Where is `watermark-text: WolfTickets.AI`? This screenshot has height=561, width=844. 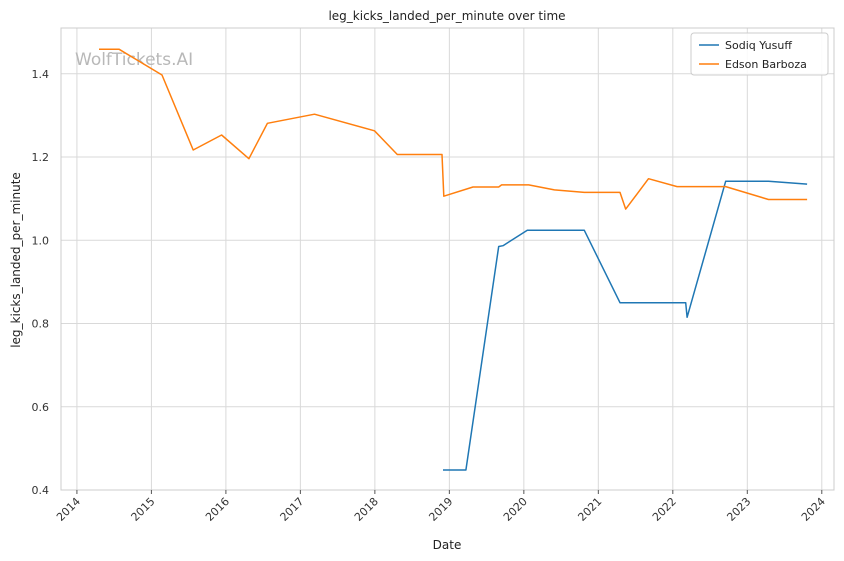
watermark-text: WolfTickets.AI is located at coordinates (134, 60).